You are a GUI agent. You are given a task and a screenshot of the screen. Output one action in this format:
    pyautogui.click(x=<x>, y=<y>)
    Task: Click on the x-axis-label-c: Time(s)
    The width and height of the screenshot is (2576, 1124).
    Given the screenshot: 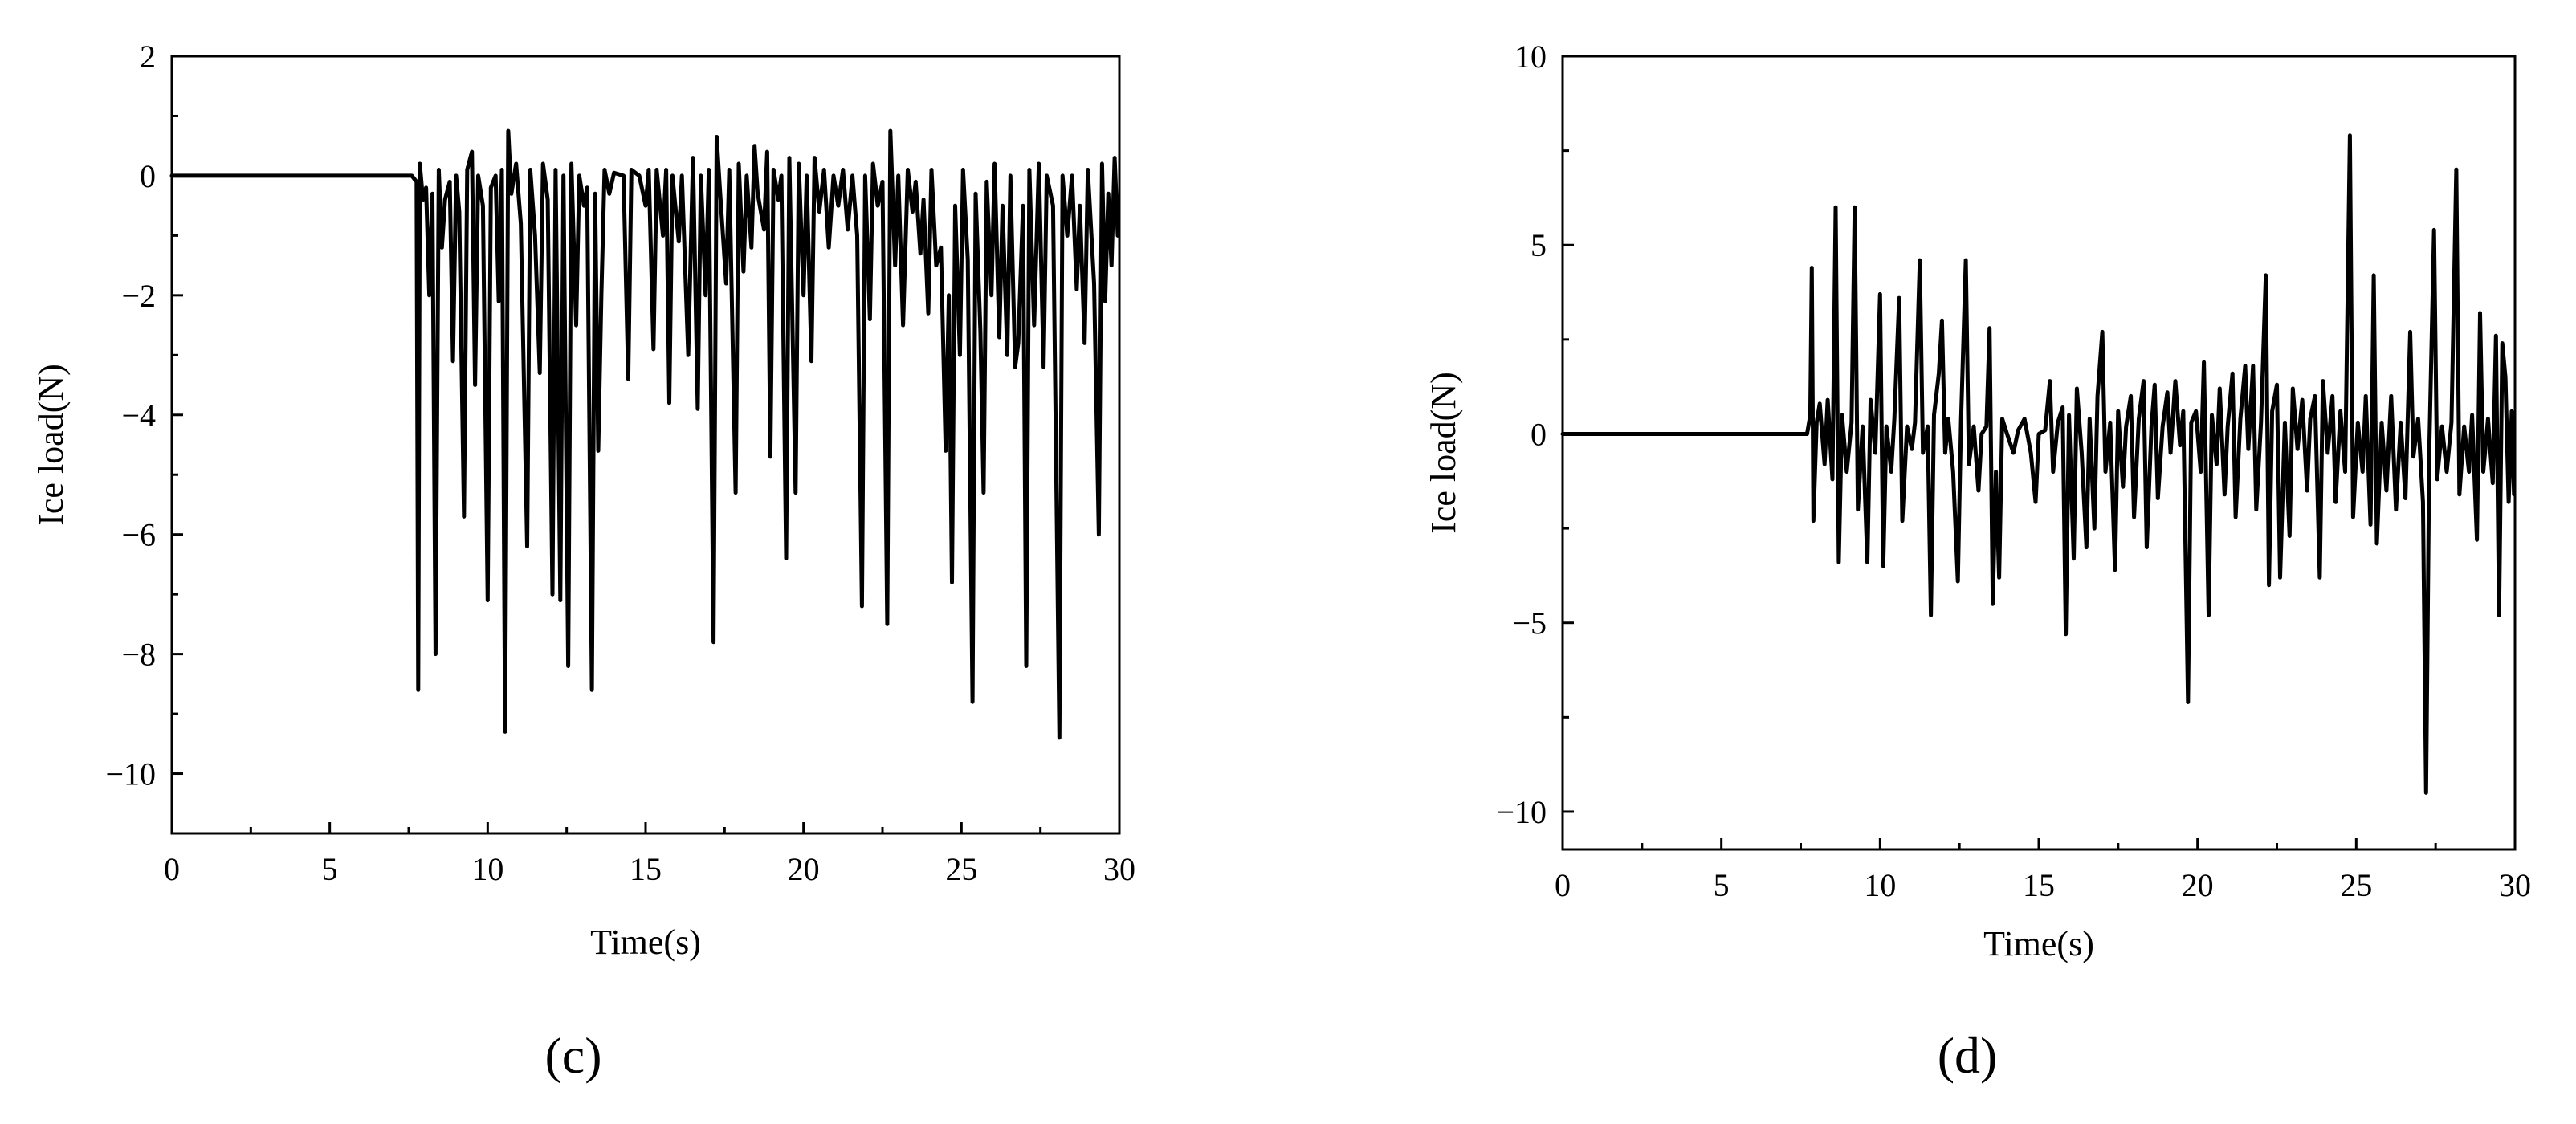 What is the action you would take?
    pyautogui.click(x=645, y=942)
    